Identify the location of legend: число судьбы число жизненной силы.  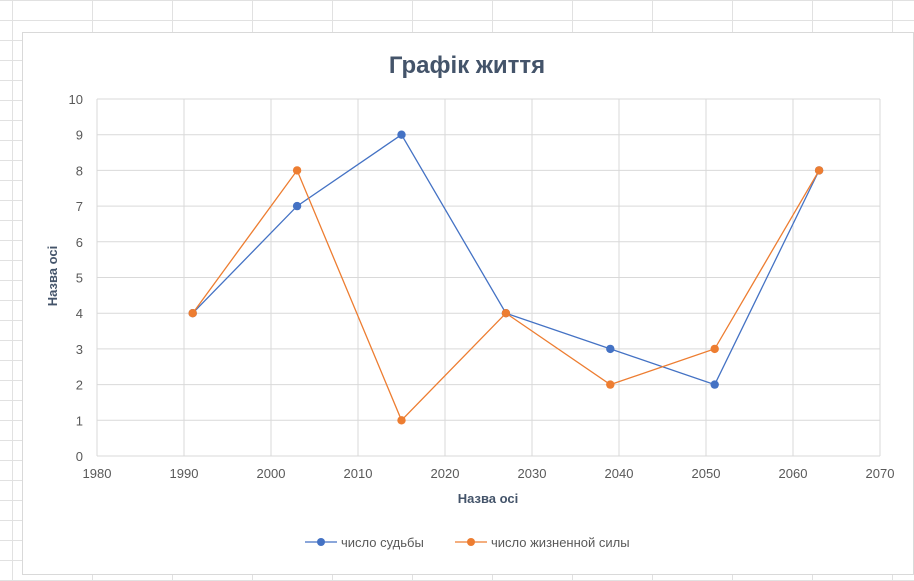
(467, 542).